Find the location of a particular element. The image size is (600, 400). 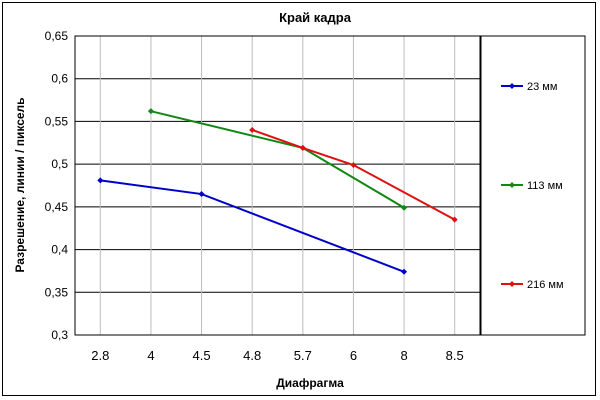

y-tick-label: 0,65 is located at coordinates (57, 36).